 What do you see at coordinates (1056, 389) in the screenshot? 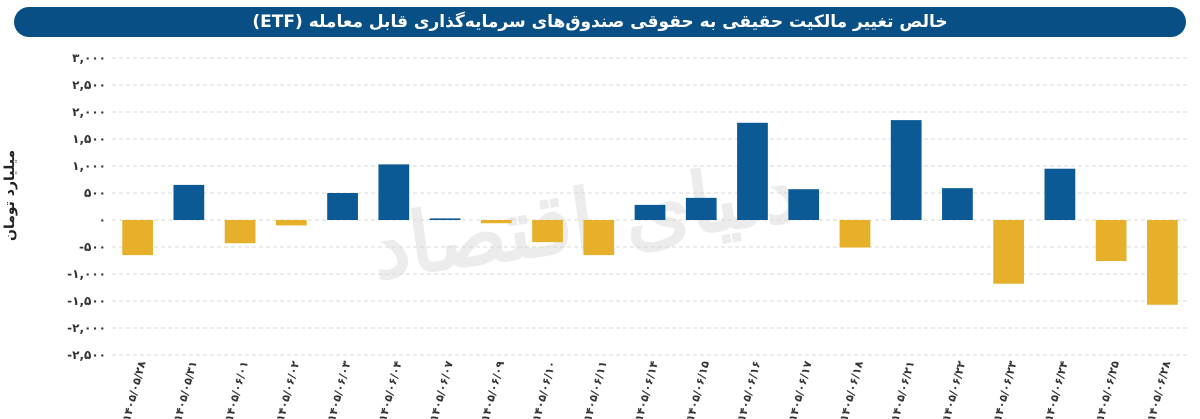
I see `x-tick-label: ۱۴۰۵/۰۶/۲۴` at bounding box center [1056, 389].